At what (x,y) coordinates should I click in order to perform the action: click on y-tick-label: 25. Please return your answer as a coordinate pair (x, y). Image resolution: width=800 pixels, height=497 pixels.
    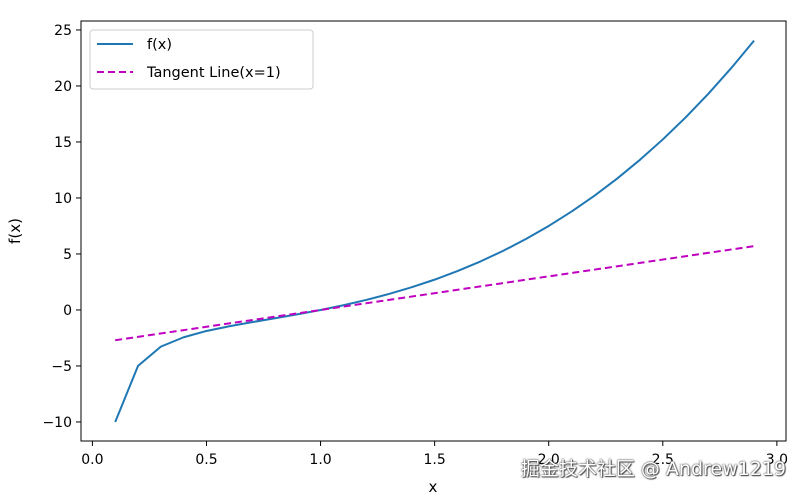
    Looking at the image, I should click on (63, 31).